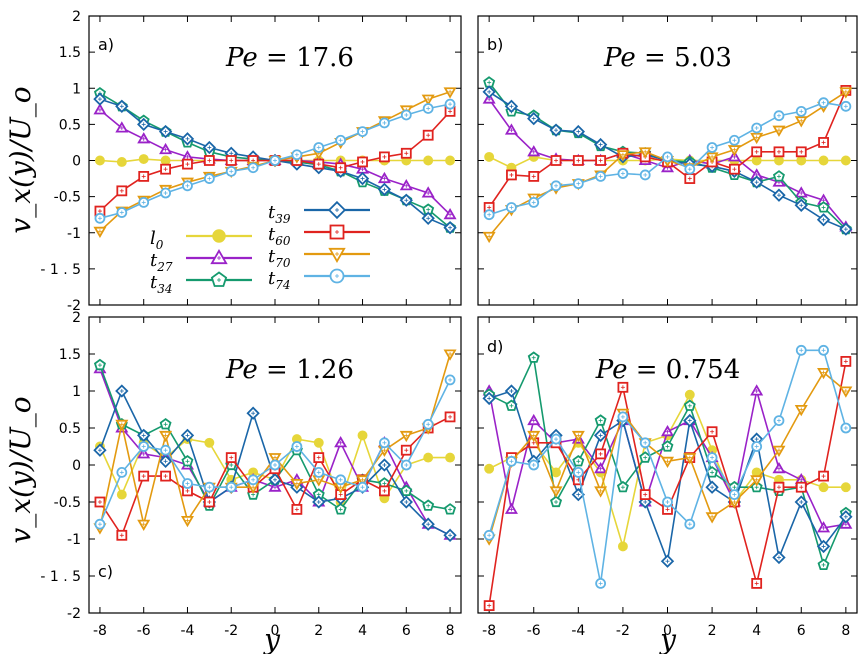 The image size is (867, 654). Describe the element at coordinates (495, 346) in the screenshot. I see `panel-label: d)` at that location.